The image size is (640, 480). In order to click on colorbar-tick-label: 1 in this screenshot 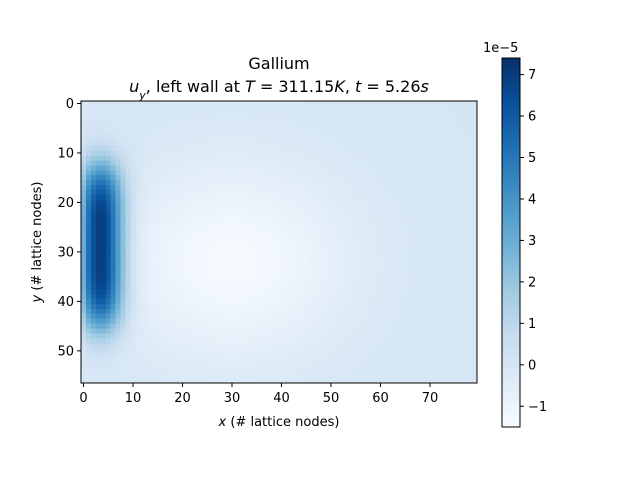, I will do `click(532, 324)`.